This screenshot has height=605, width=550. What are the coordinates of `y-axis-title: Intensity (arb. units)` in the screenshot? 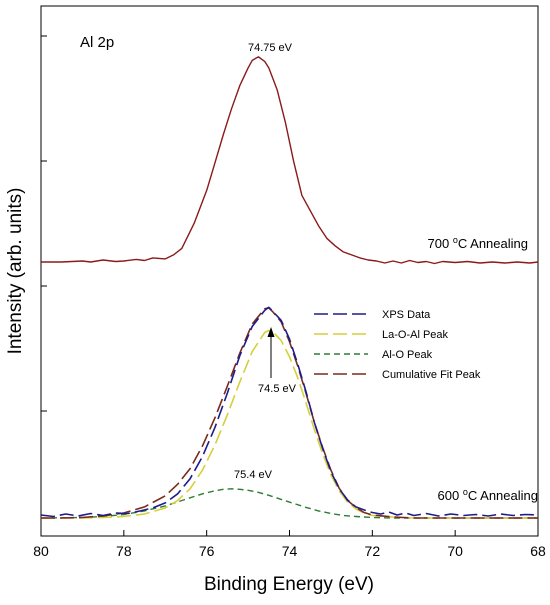 It's located at (15, 271).